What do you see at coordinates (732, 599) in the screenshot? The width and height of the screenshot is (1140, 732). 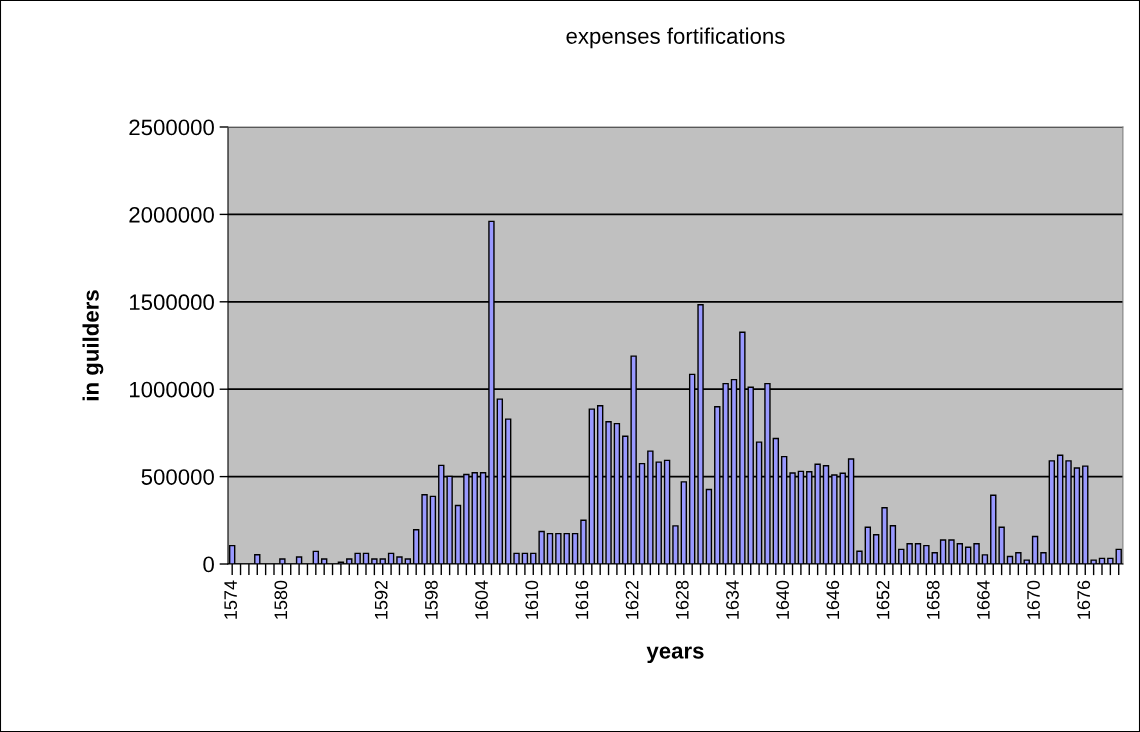 I see `x-tick-label: 1634` at bounding box center [732, 599].